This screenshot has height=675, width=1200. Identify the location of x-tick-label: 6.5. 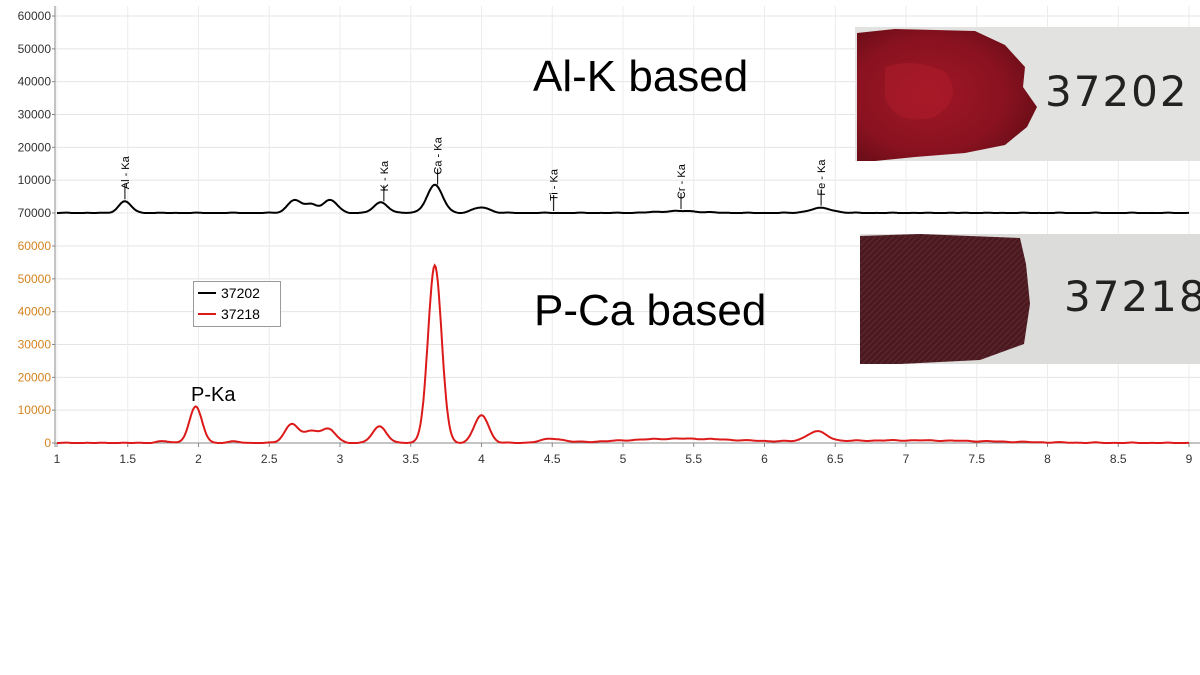
(835, 459).